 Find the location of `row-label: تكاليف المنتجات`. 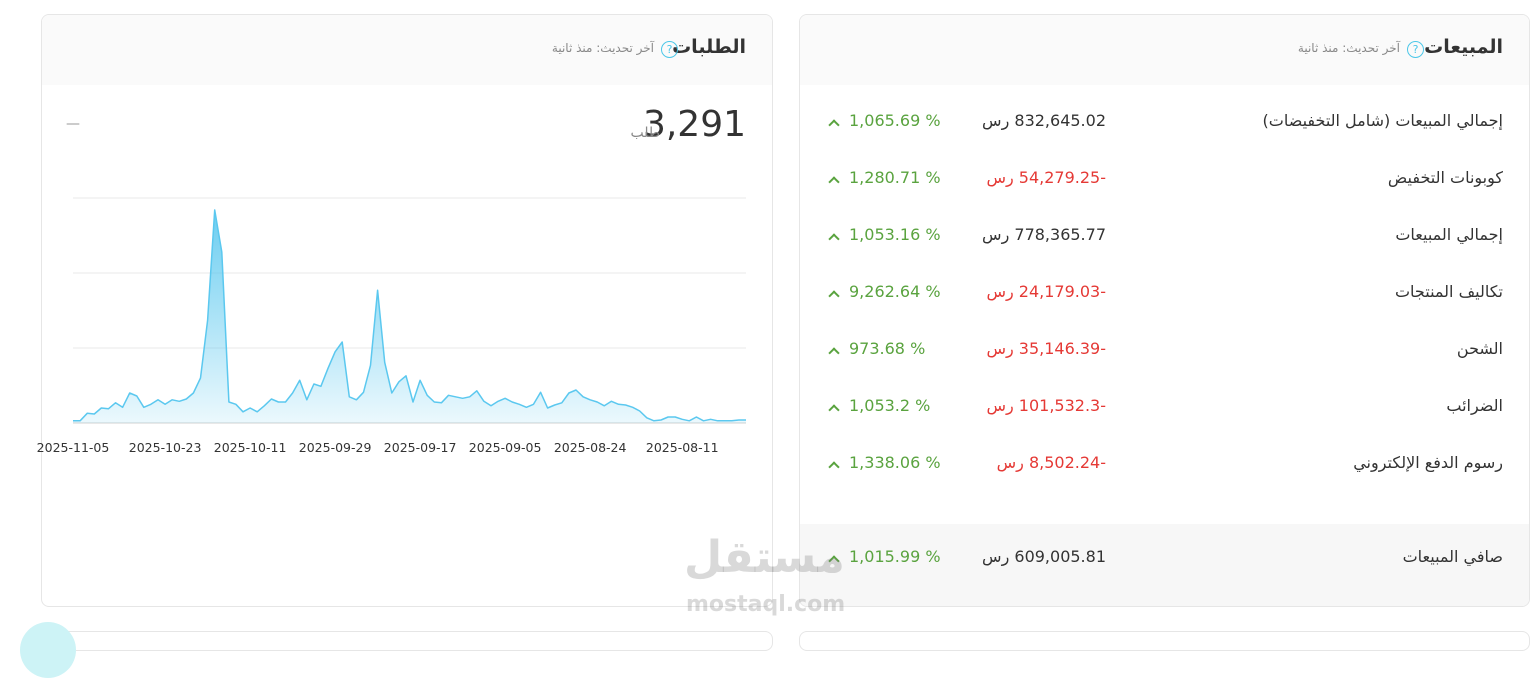

row-label: تكاليف المنتجات is located at coordinates (1448, 291).